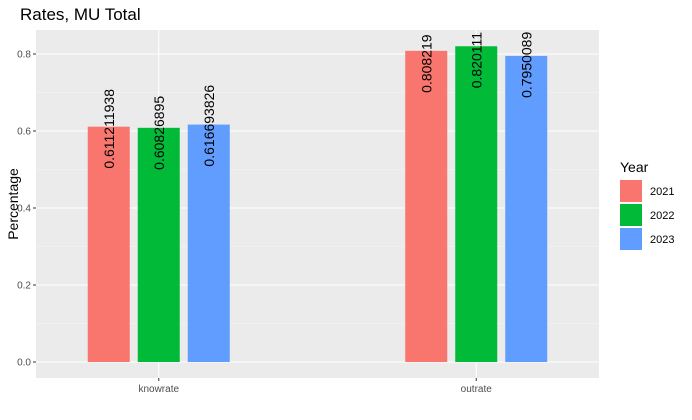 This screenshot has width=692, height=420. What do you see at coordinates (426, 63) in the screenshot?
I see `data-label: 0.808219` at bounding box center [426, 63].